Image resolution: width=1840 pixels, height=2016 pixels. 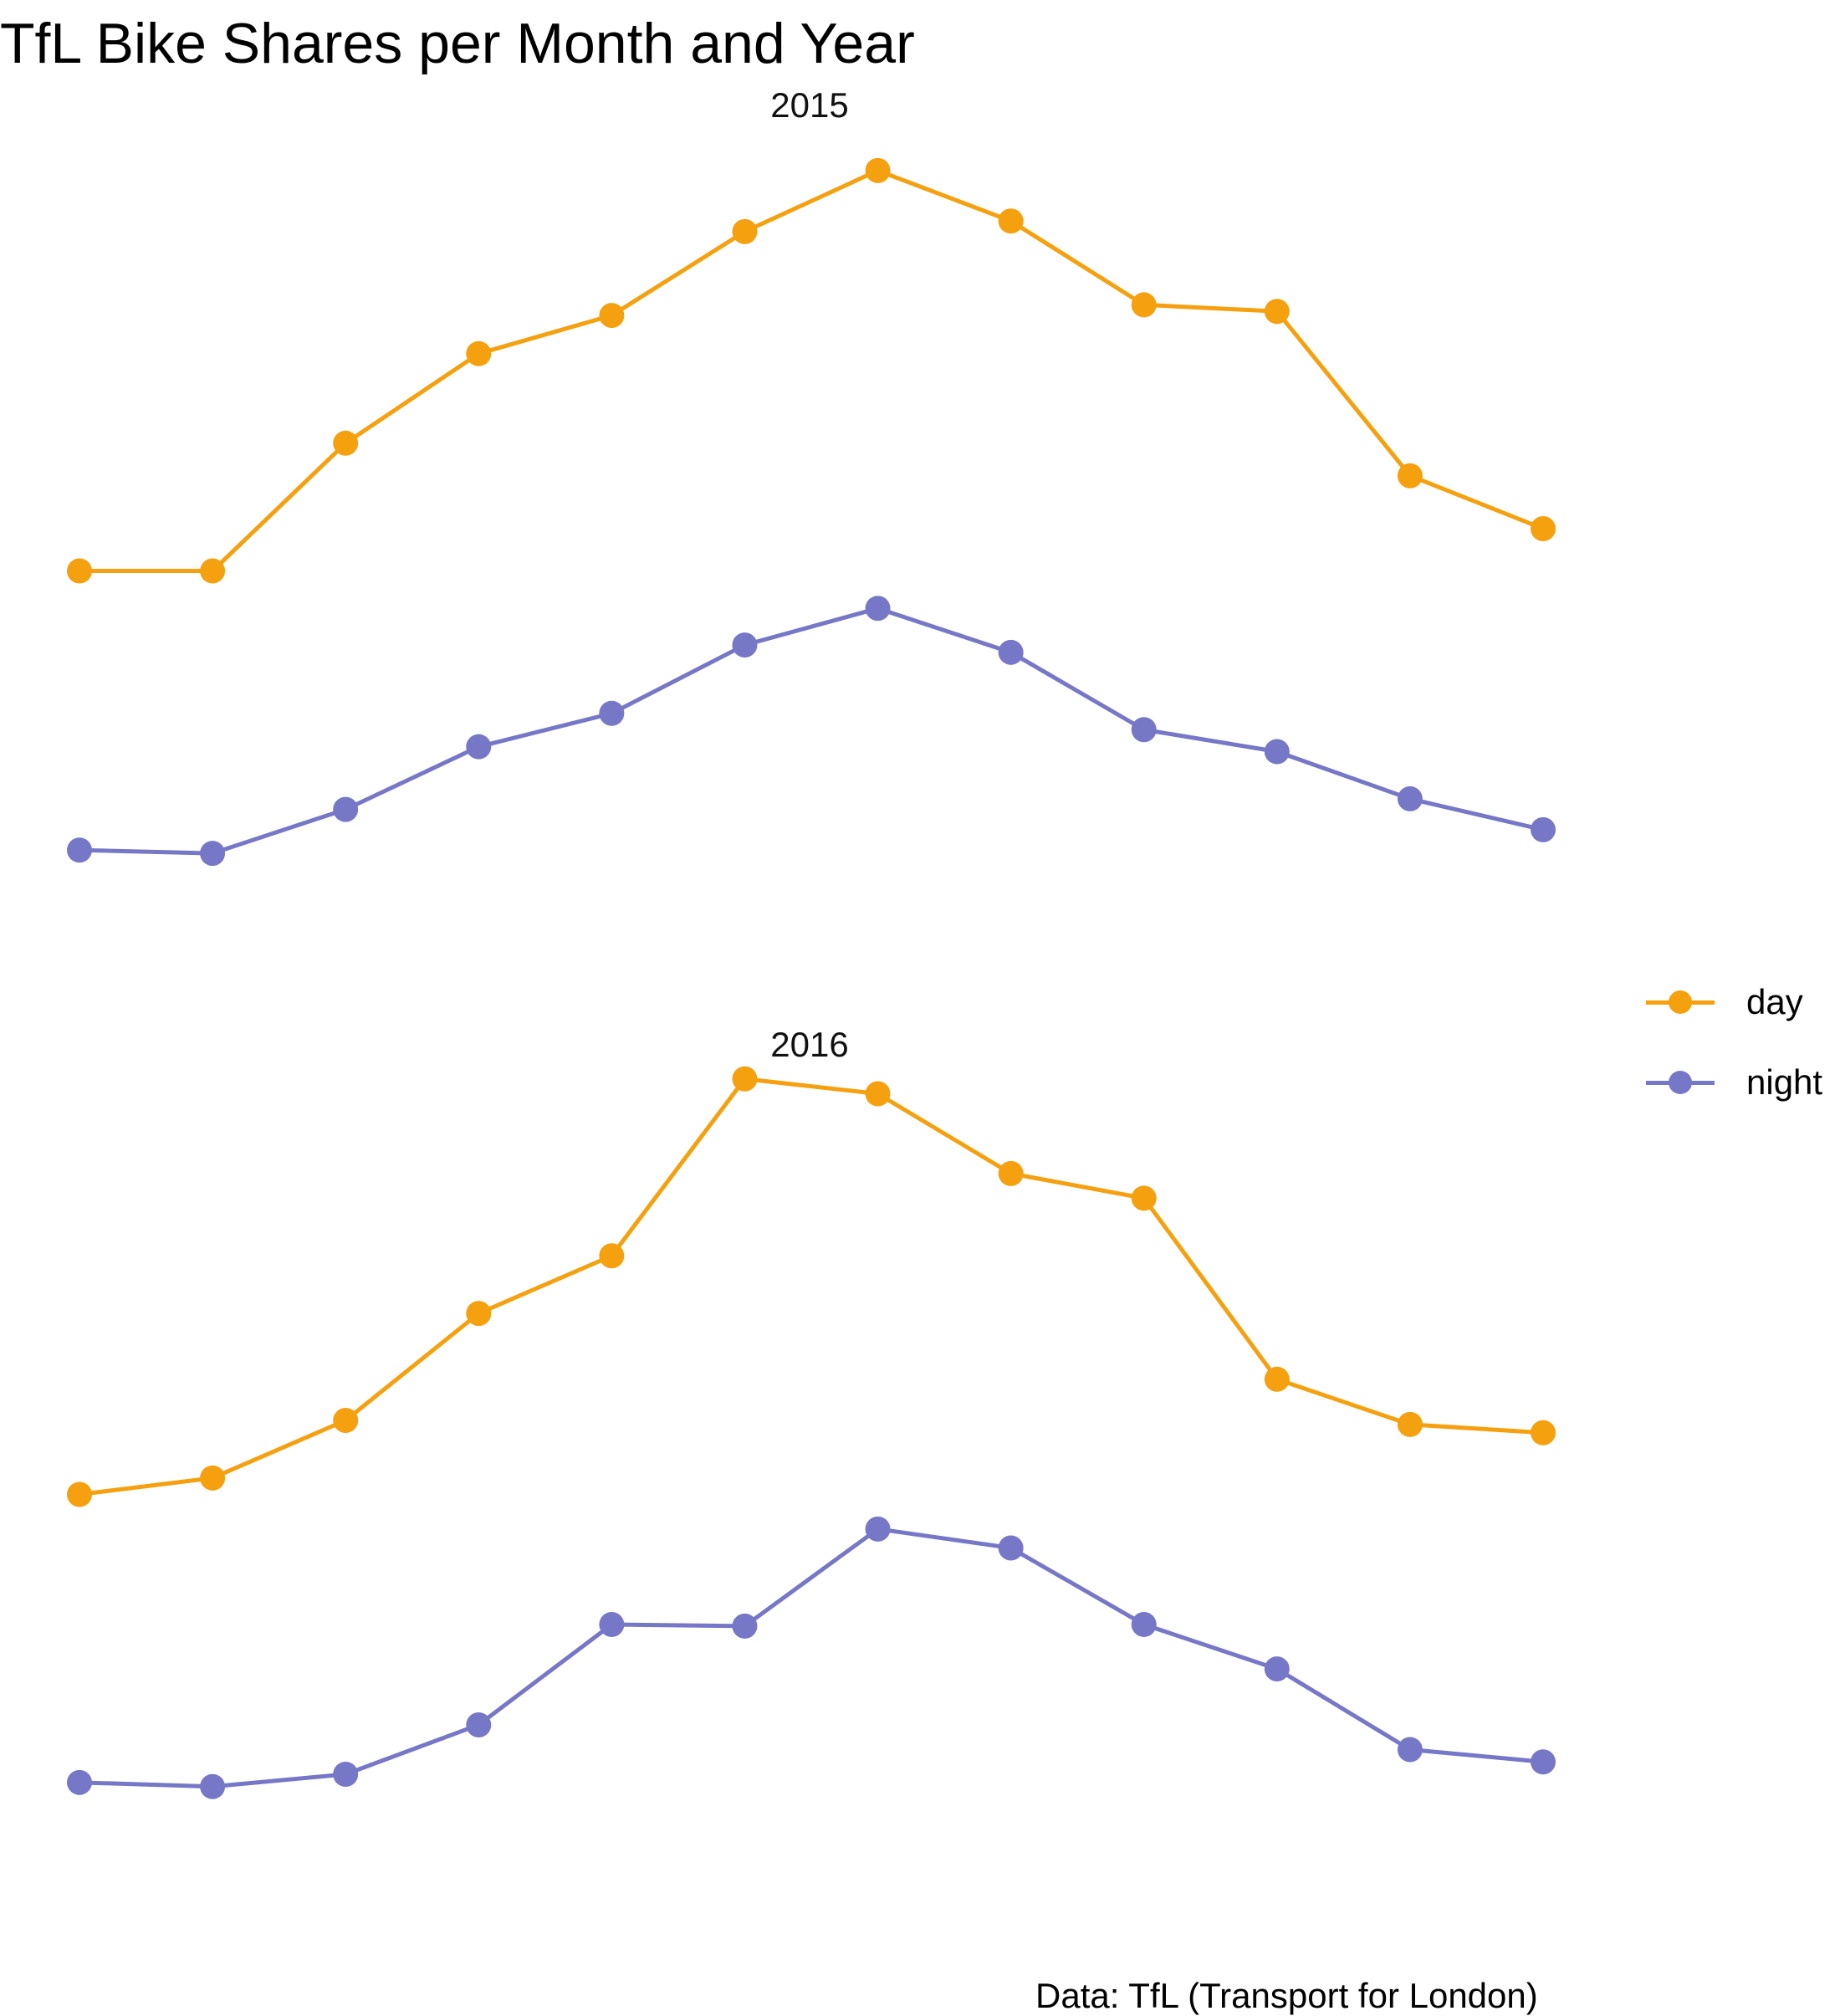 I want to click on chart-caption: Data: TfL (Transport for London), so click(x=1286, y=1996).